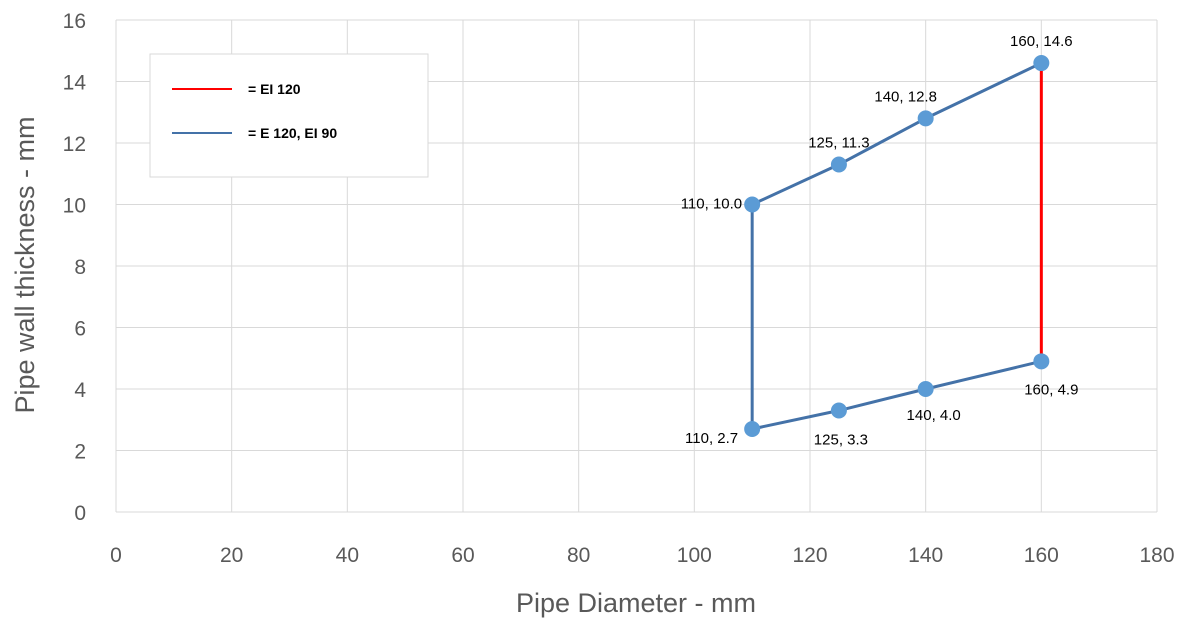 This screenshot has width=1192, height=620. Describe the element at coordinates (80, 452) in the screenshot. I see `y-tick-label: 2` at that location.